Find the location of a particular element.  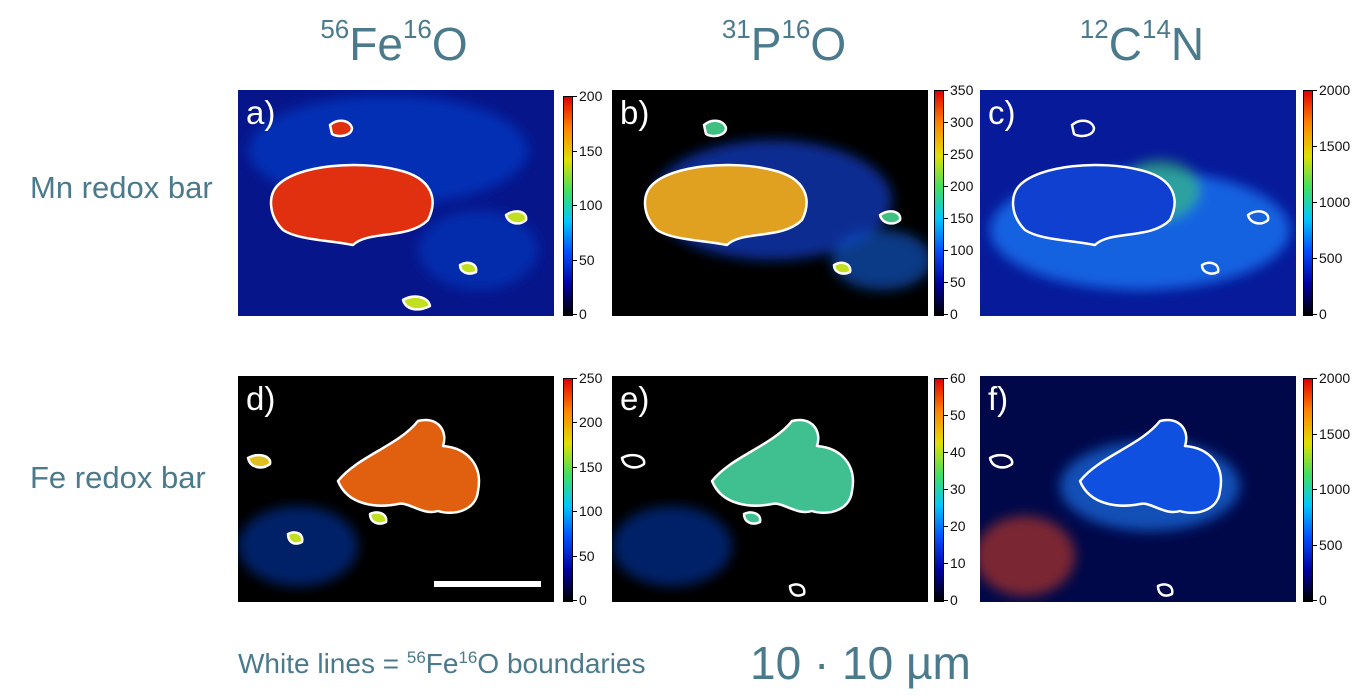

footer-note: White lines = 56Fe16O boundaries is located at coordinates (442, 663).